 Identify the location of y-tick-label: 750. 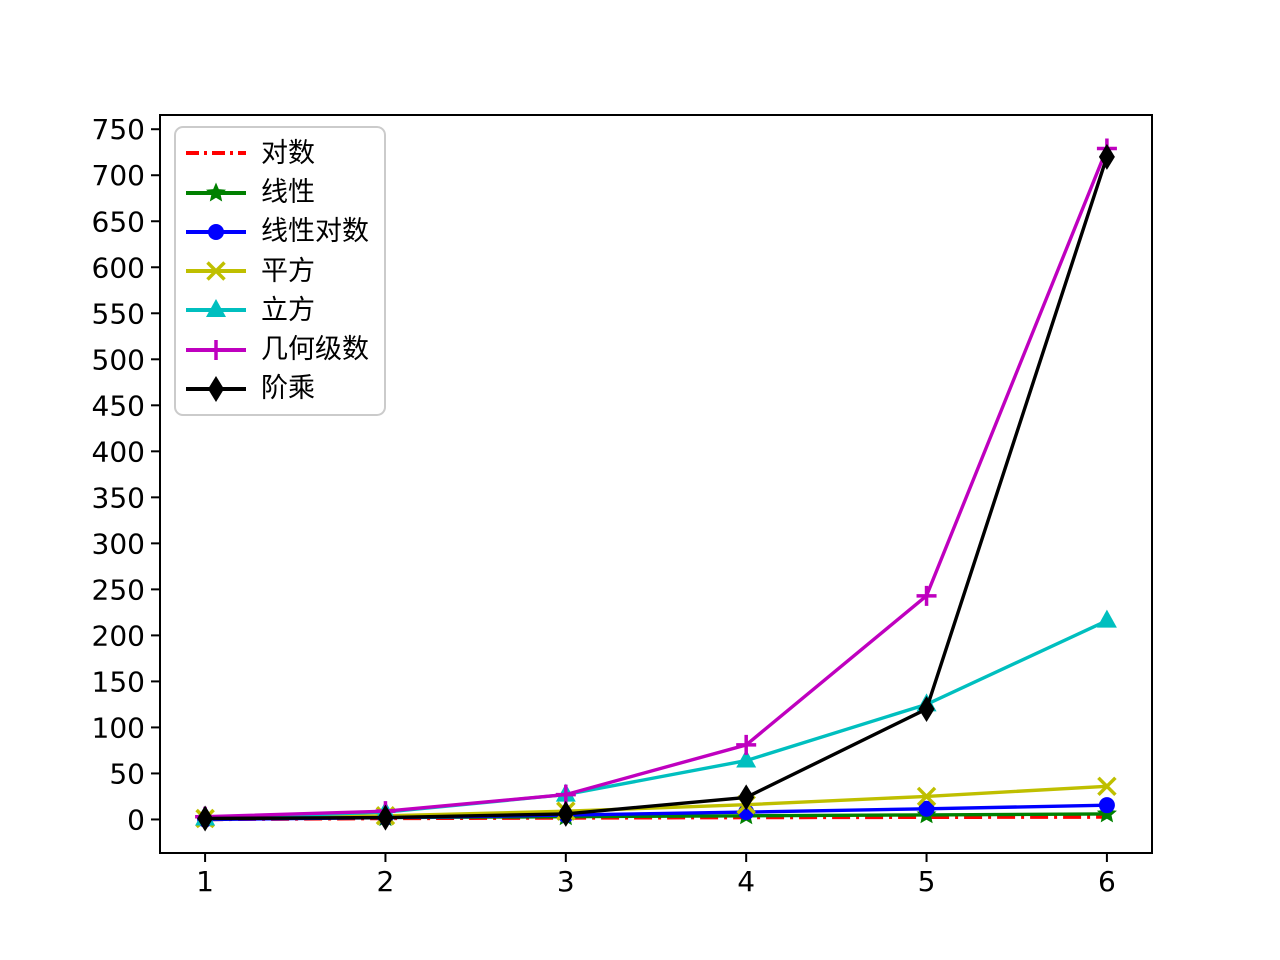
(118, 129).